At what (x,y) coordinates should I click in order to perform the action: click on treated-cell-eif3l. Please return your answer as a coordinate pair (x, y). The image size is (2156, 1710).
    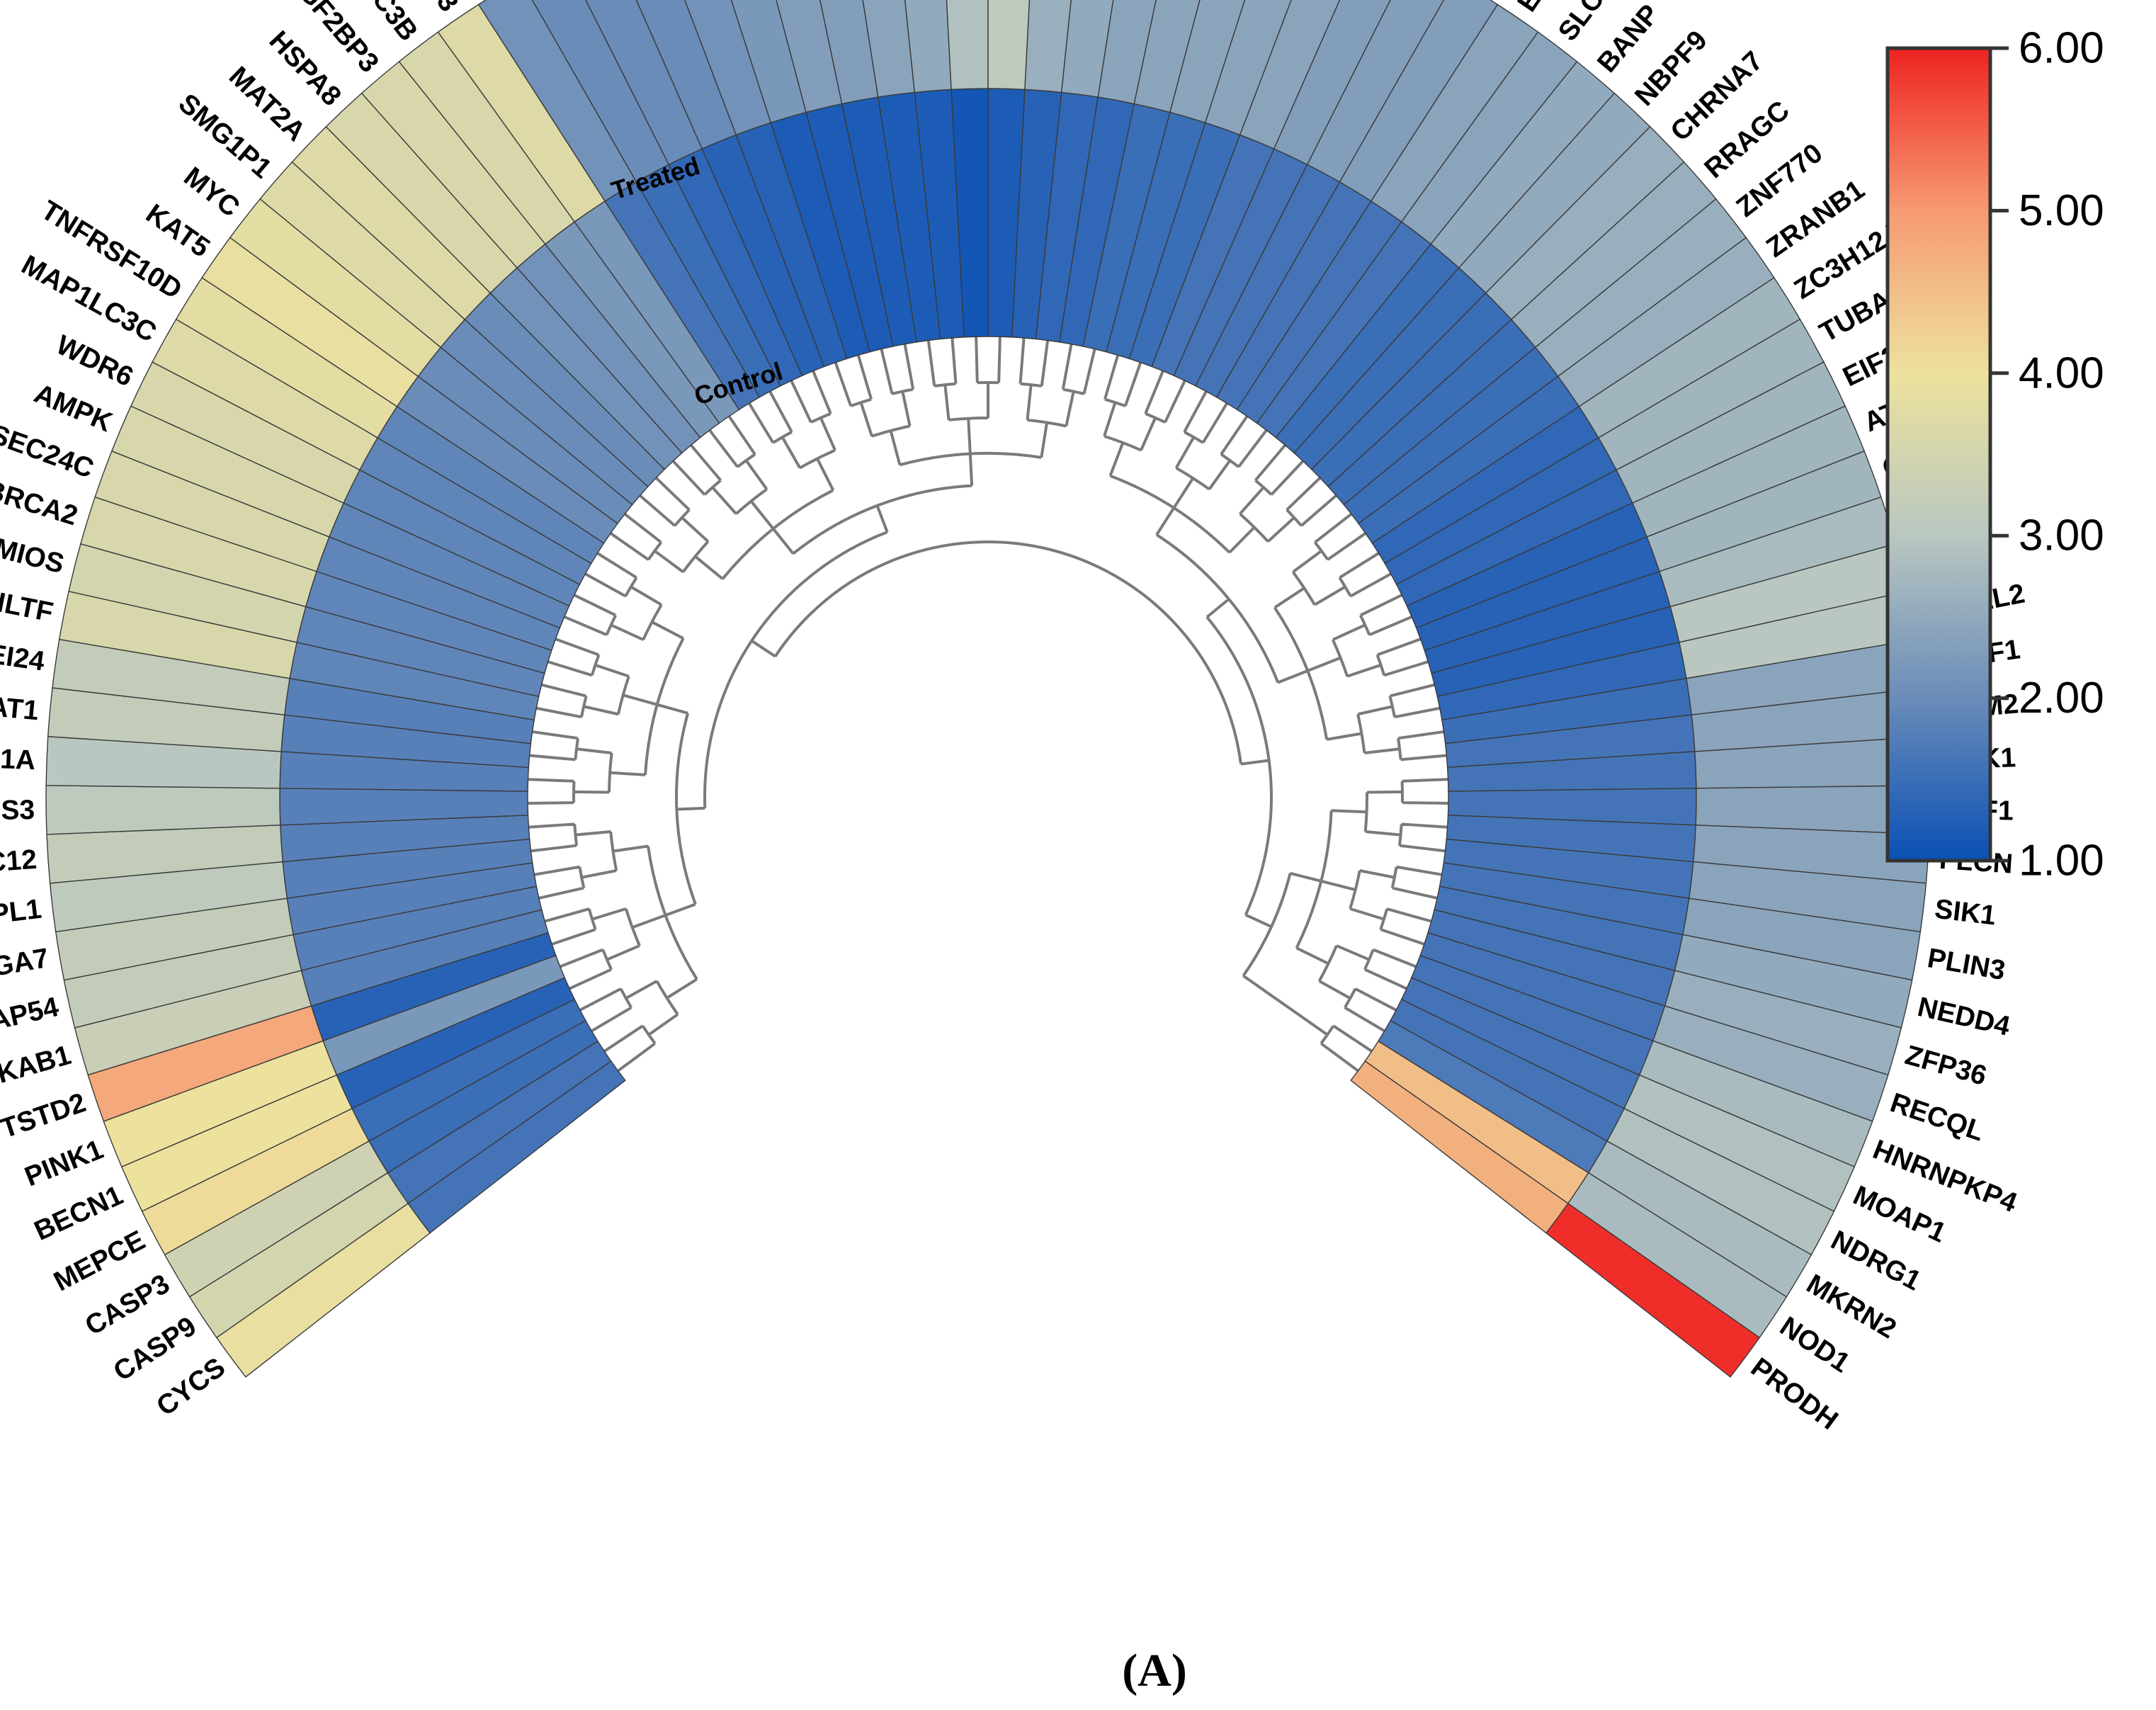
    Looking at the image, I should click on (1048, 47).